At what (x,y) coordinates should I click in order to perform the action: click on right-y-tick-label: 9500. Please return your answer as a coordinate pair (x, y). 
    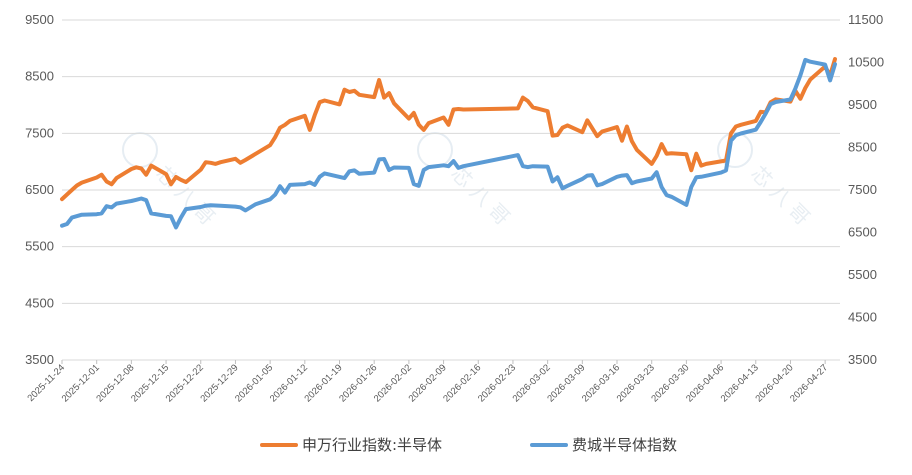
    Looking at the image, I should click on (862, 104).